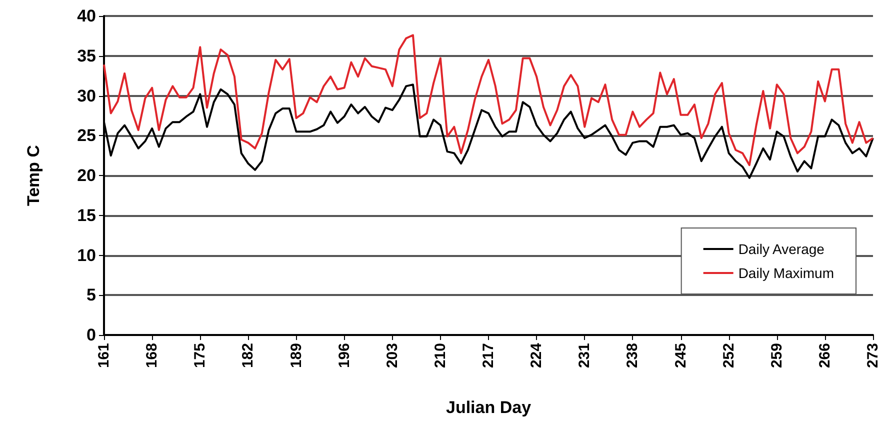  What do you see at coordinates (585, 355) in the screenshot?
I see `x-tick-label: 231` at bounding box center [585, 355].